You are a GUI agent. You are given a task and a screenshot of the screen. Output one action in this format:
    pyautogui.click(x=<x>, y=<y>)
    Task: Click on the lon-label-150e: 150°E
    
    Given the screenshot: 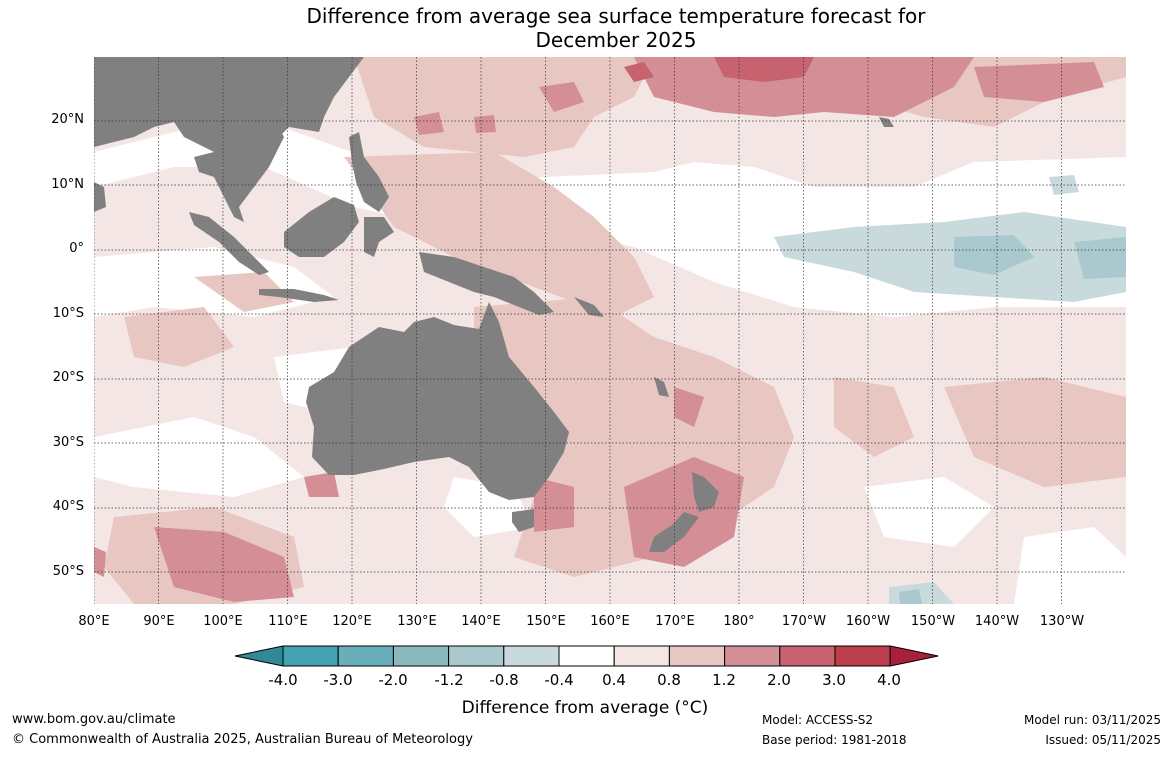 What is the action you would take?
    pyautogui.click(x=546, y=621)
    